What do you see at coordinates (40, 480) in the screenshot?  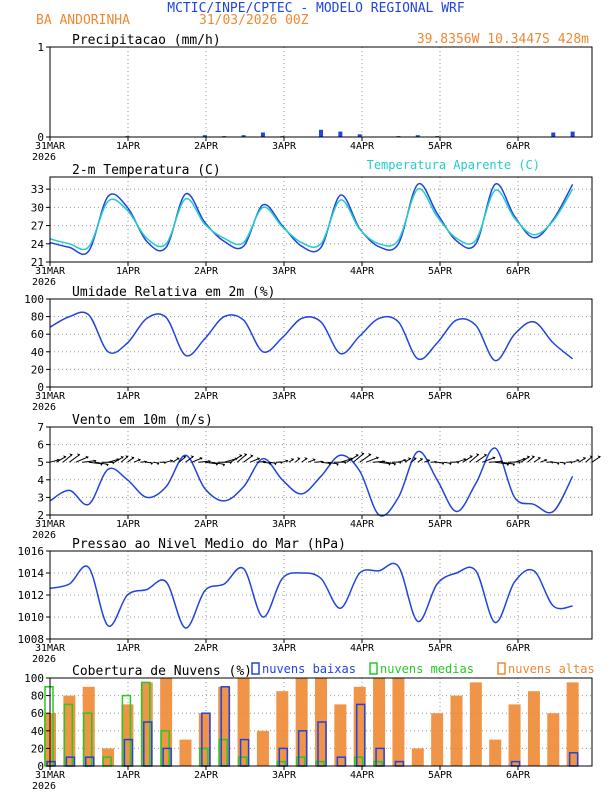 I see `y-tick-label: 4` at bounding box center [40, 480].